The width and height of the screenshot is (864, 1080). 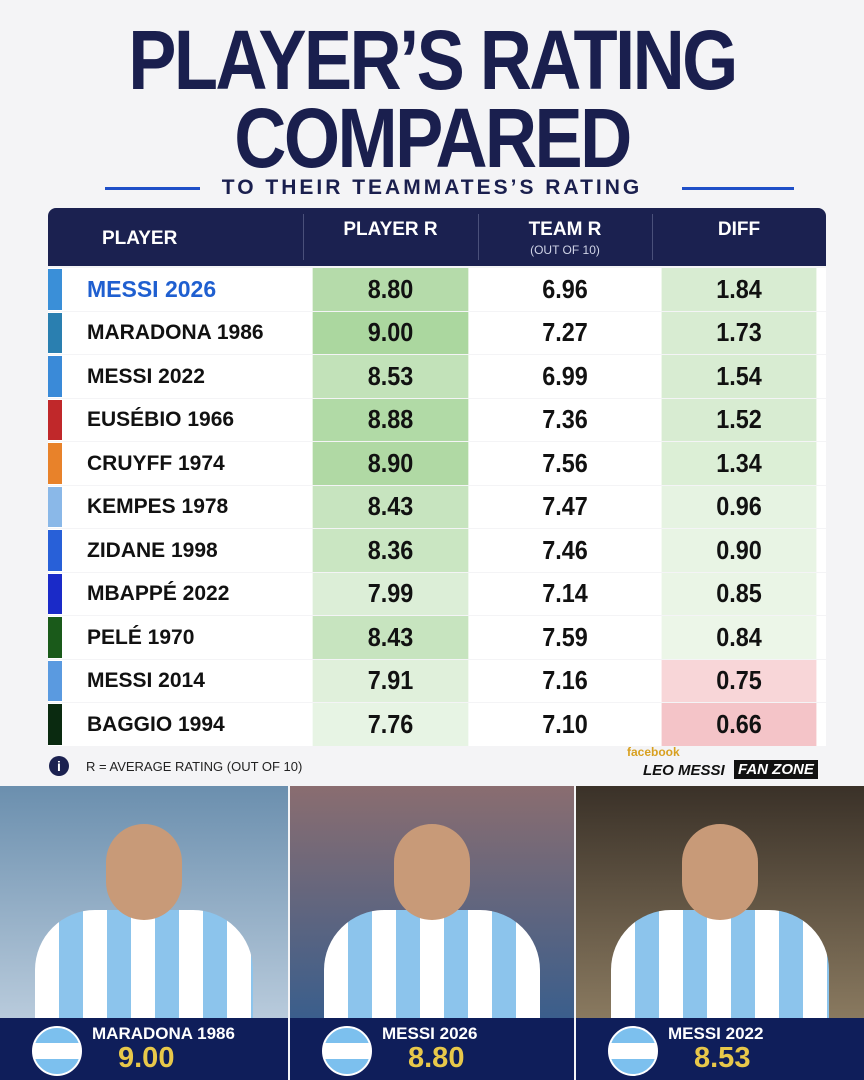 What do you see at coordinates (565, 506) in the screenshot?
I see `team-rating: 7.47` at bounding box center [565, 506].